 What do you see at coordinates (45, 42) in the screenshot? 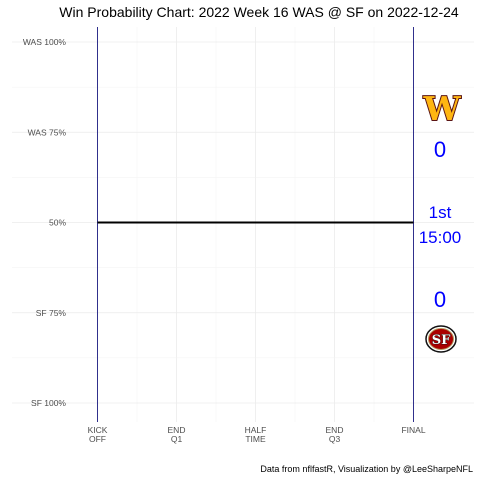
I see `y-tick-label: WAS 100%` at bounding box center [45, 42].